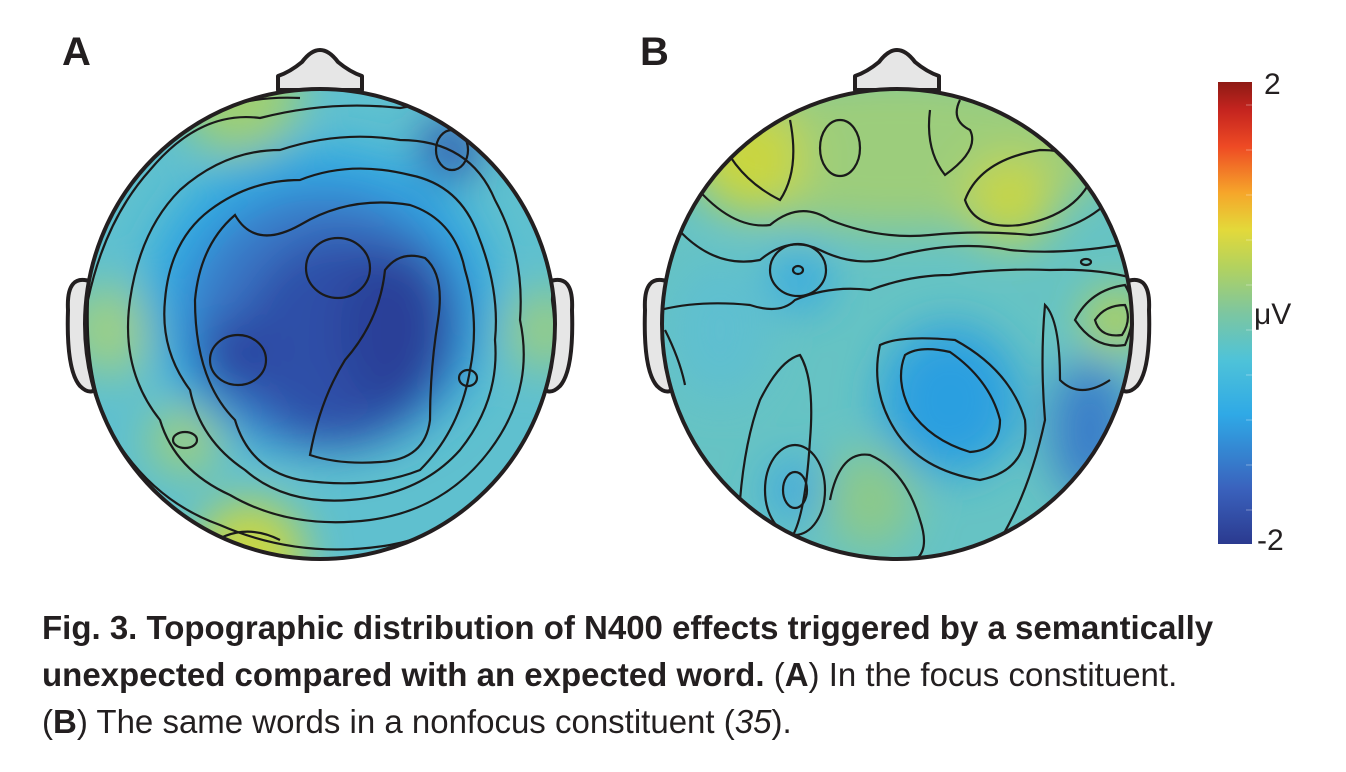 The image size is (1346, 772). What do you see at coordinates (897, 70) in the screenshot?
I see `nose-b` at bounding box center [897, 70].